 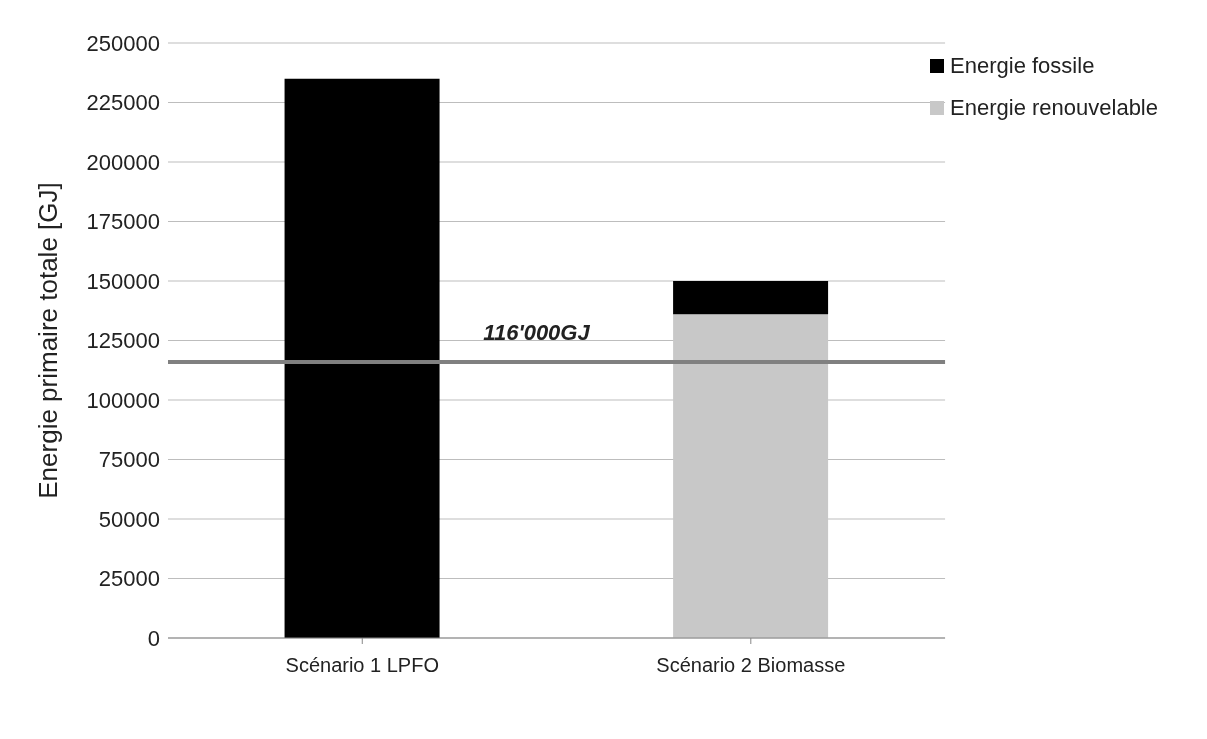 I want to click on y-tick-label: 75000, so click(x=129, y=460).